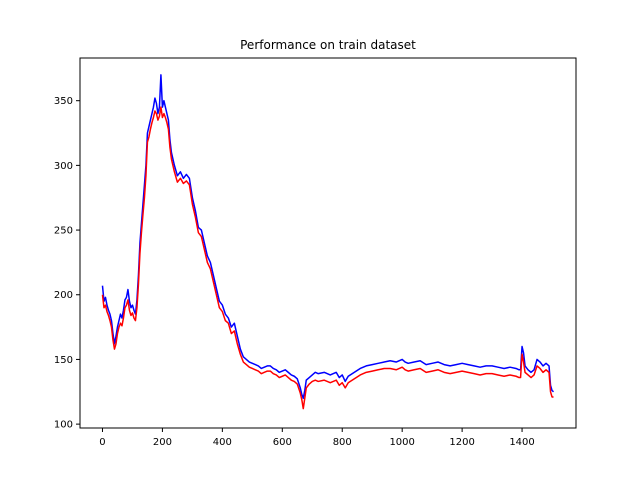 Image resolution: width=640 pixels, height=480 pixels. I want to click on y-tick-label: 300, so click(63, 166).